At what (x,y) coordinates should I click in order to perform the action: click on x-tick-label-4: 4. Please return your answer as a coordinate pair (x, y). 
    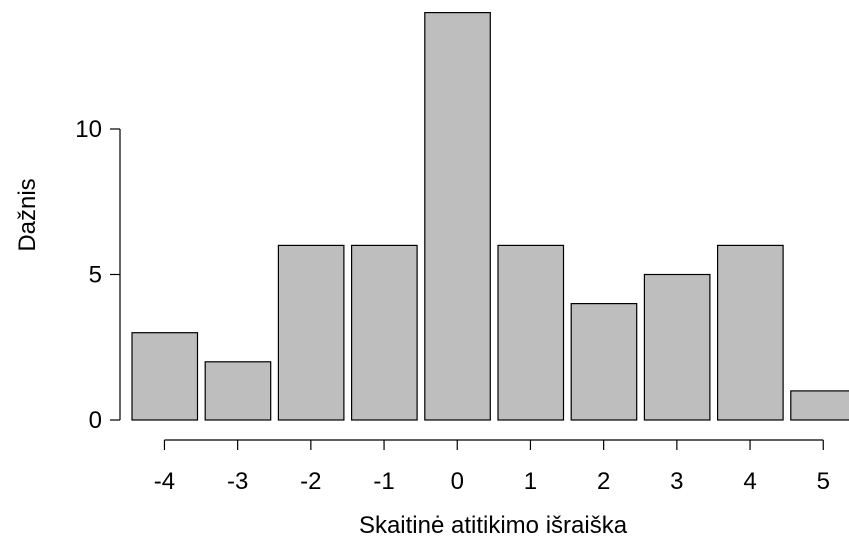
    Looking at the image, I should click on (749, 481).